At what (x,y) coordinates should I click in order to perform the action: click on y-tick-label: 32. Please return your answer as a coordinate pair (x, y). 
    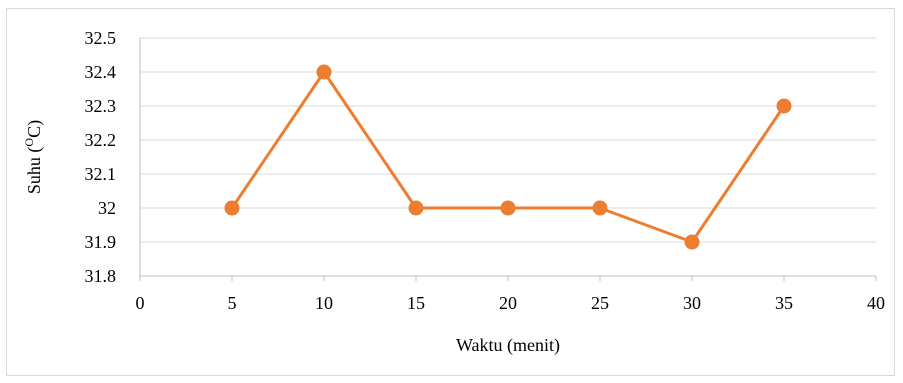
    Looking at the image, I should click on (107, 208).